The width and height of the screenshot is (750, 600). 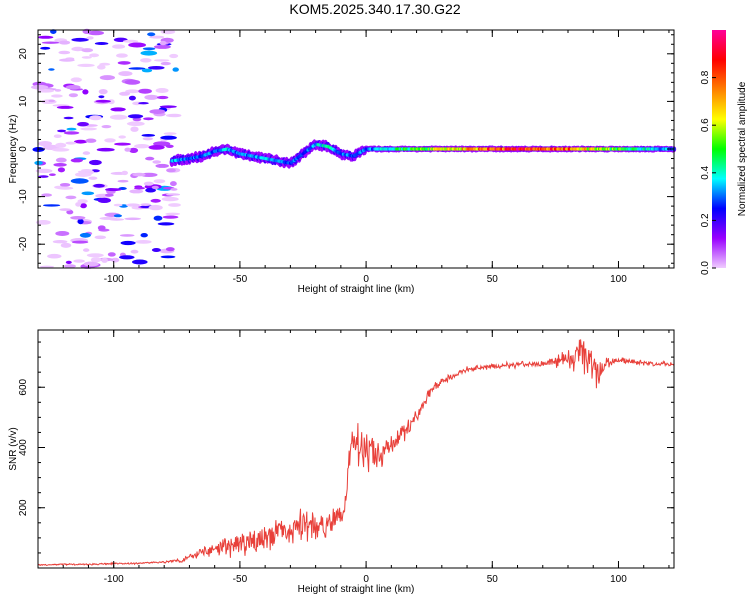 I want to click on colorbar-ticks: 0.0 0.2 0.4 0.6 0.8, so click(x=708, y=172).